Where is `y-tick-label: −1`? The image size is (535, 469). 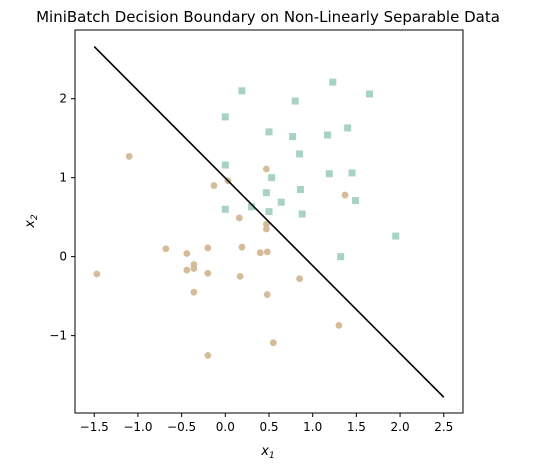 y-tick-label: −1 is located at coordinates (58, 336).